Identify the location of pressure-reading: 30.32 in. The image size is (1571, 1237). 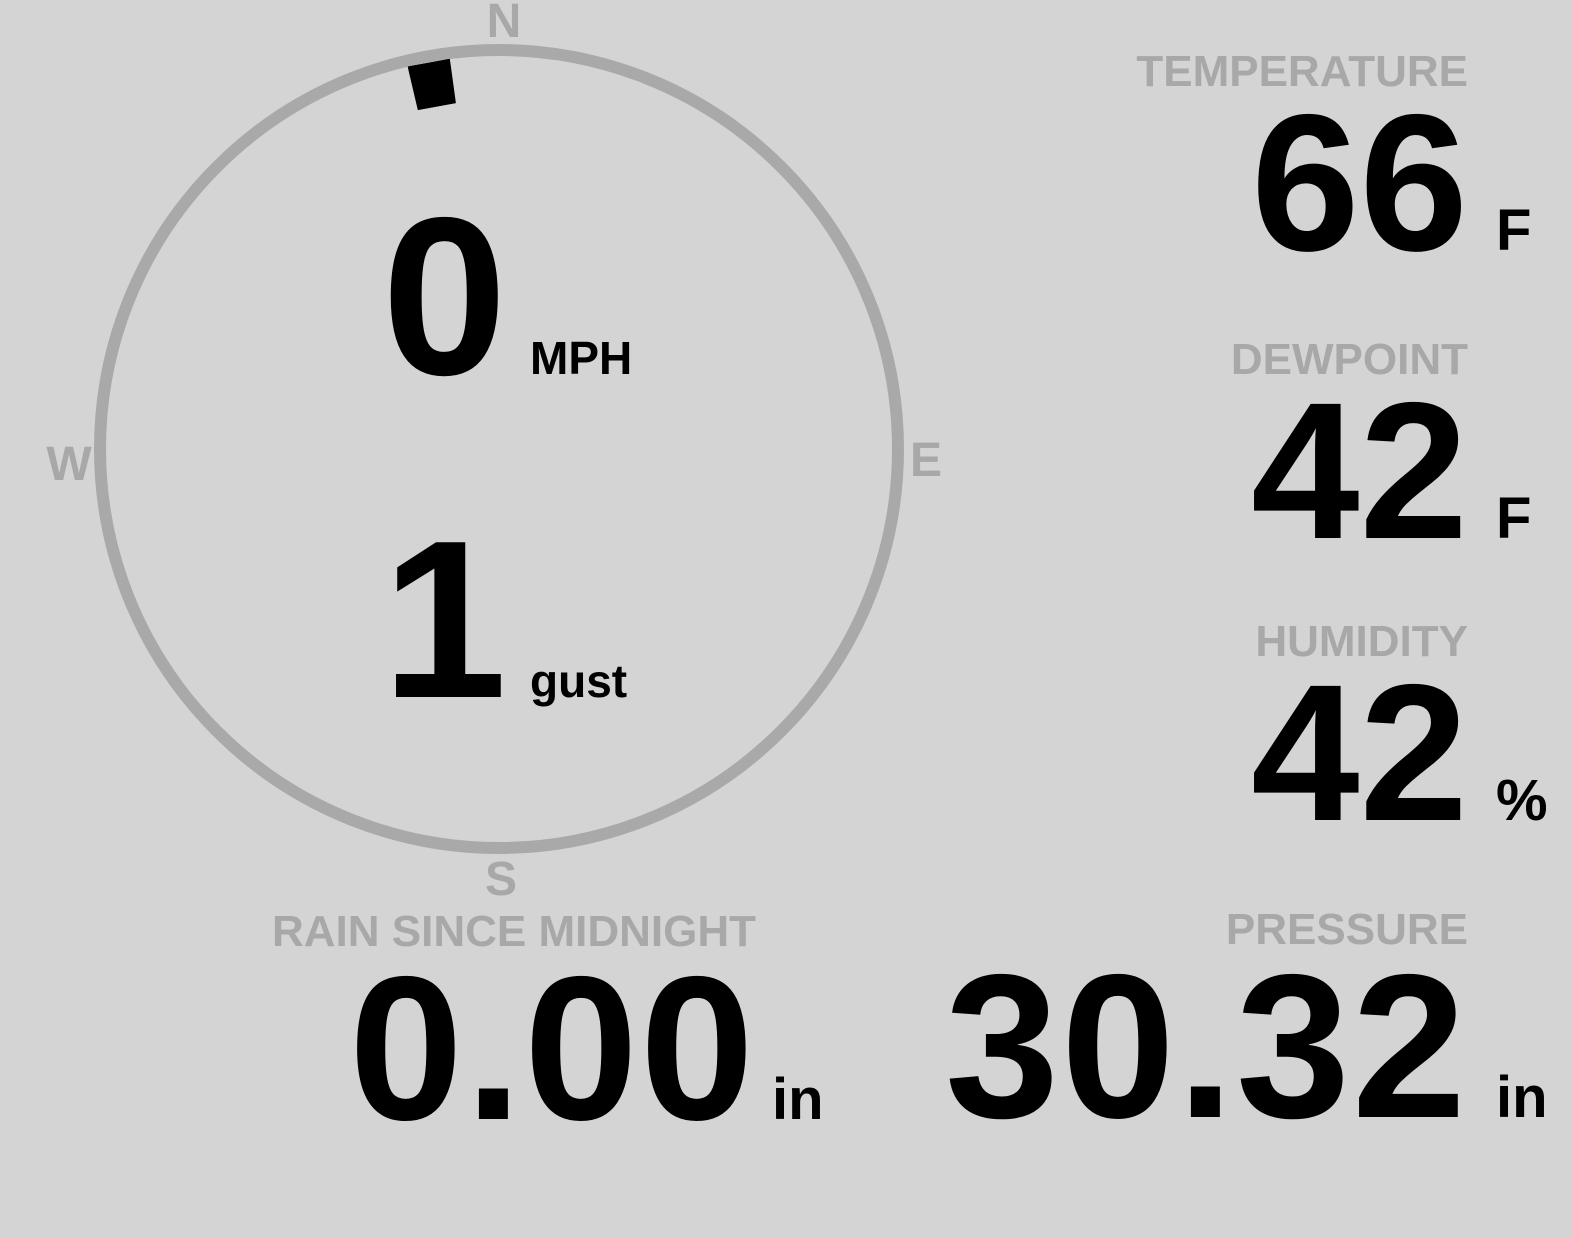
(1251, 1046).